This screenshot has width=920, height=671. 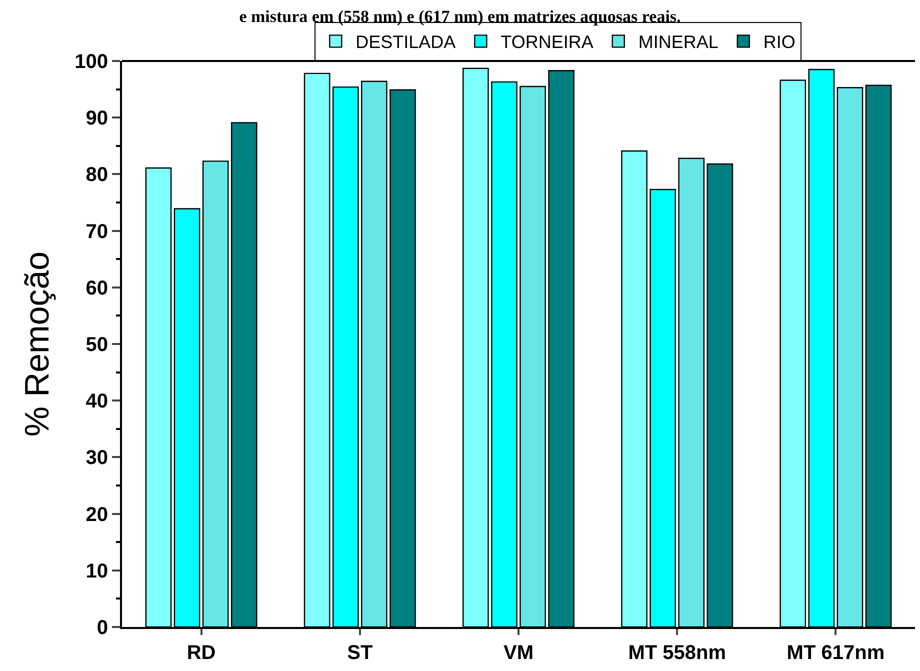 I want to click on legend-label: MINERAL, so click(x=678, y=42).